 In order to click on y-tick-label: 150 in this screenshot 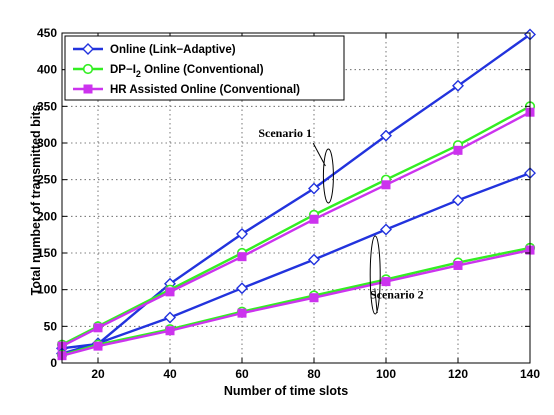, I will do `click(47, 253)`.